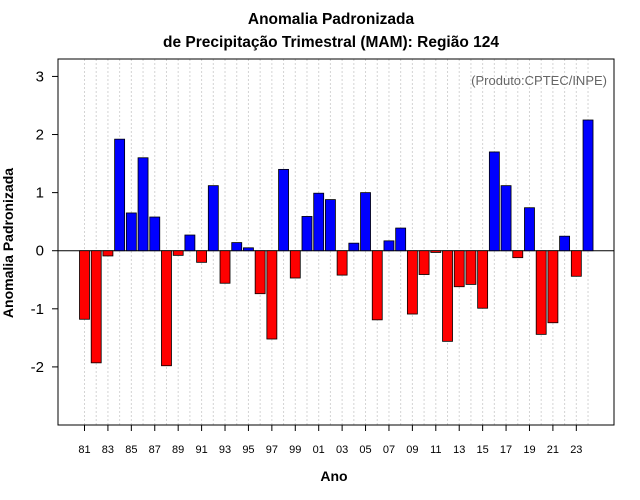 The image size is (640, 500). I want to click on y-tick-label: 3, so click(40, 76).